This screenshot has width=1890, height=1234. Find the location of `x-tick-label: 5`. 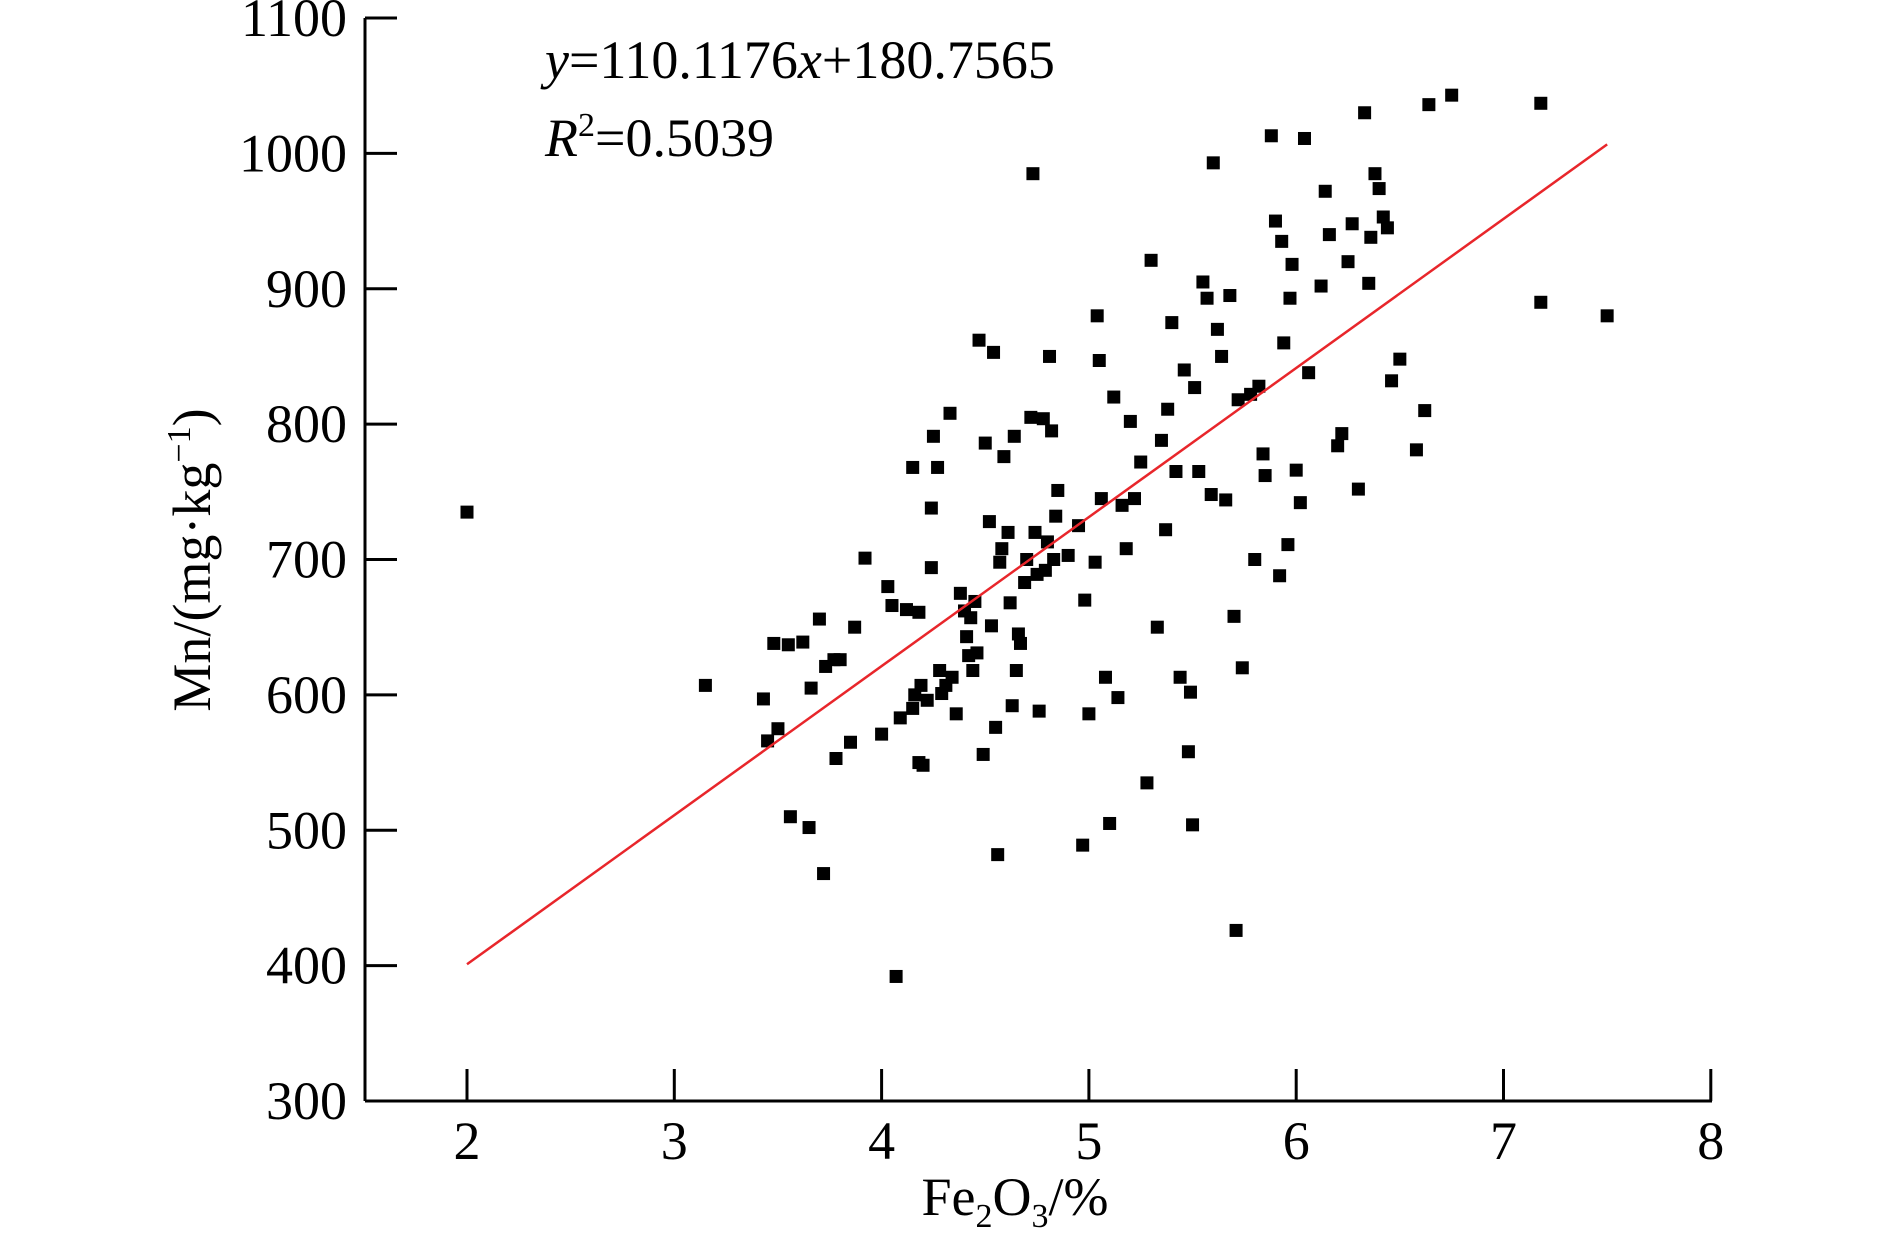

x-tick-label: 5 is located at coordinates (1088, 1141).